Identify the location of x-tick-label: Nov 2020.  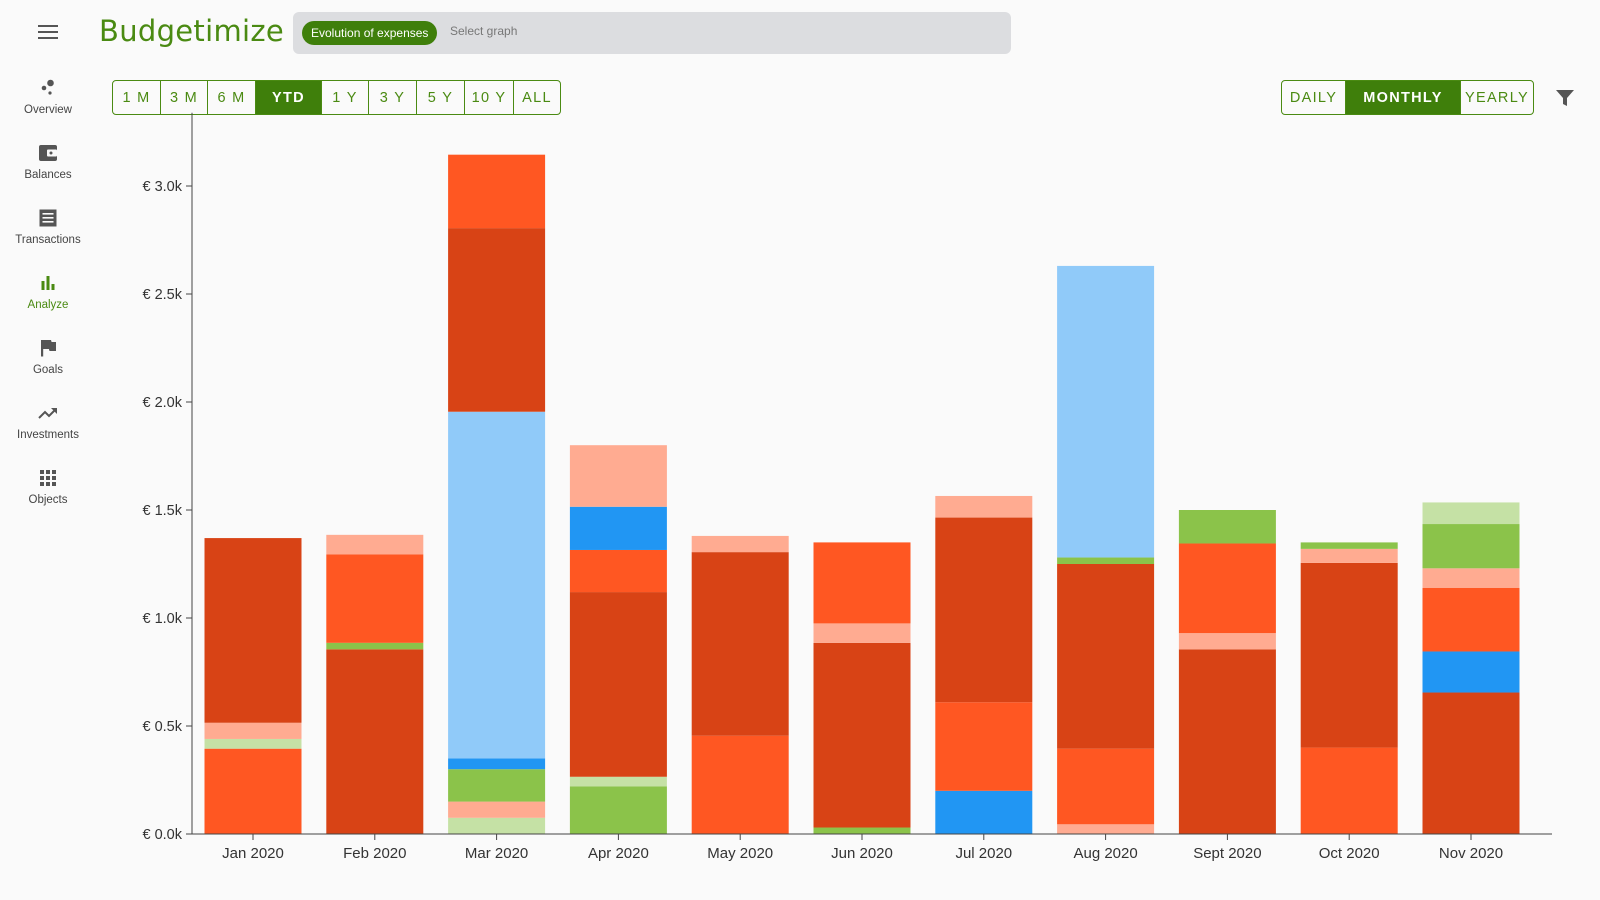
(1471, 853).